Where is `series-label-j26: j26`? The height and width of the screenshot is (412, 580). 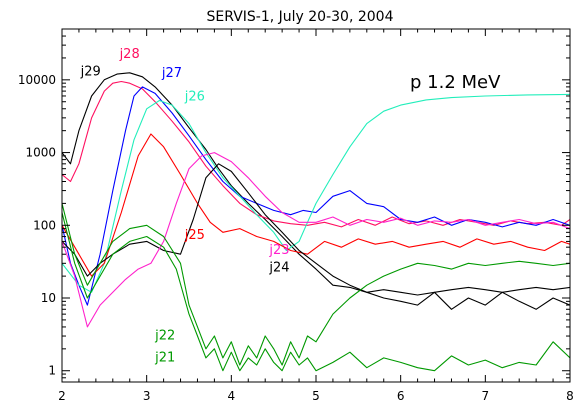 series-label-j26: j26 is located at coordinates (194, 96).